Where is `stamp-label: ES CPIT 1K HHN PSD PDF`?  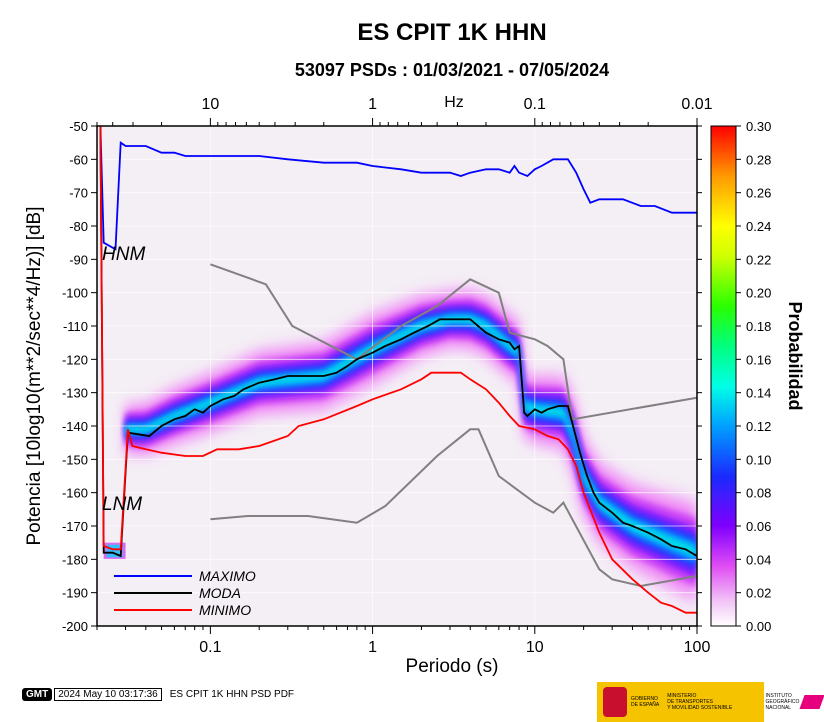 stamp-label: ES CPIT 1K HHN PSD PDF is located at coordinates (232, 694).